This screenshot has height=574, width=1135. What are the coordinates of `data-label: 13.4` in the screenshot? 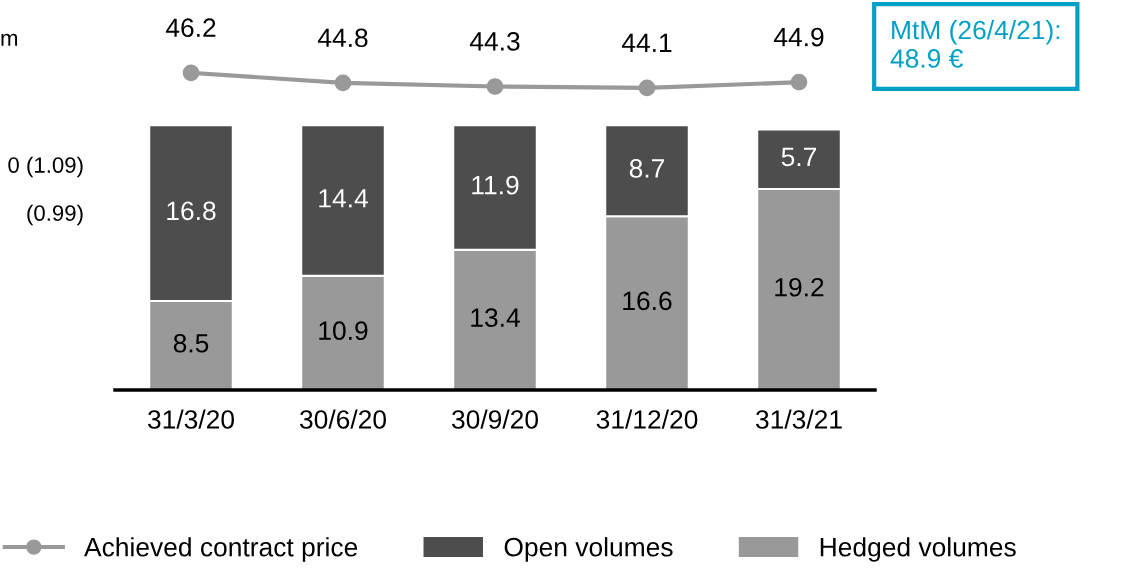 It's located at (495, 317).